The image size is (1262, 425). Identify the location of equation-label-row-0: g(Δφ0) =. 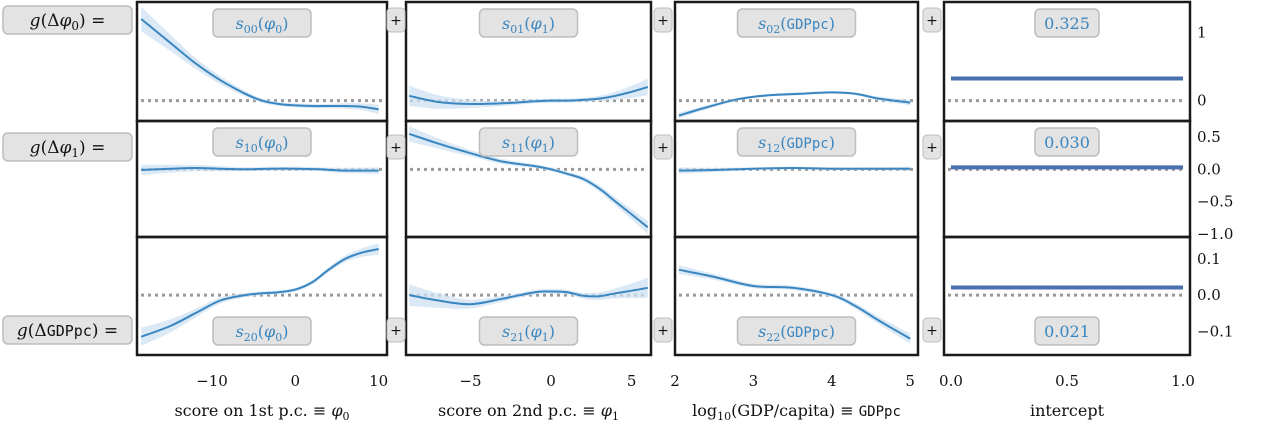
(67, 20).